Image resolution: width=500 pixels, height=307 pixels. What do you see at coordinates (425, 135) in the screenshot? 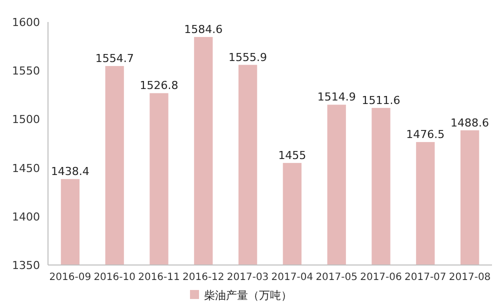
I see `data-label: 1476.5` at bounding box center [425, 135].